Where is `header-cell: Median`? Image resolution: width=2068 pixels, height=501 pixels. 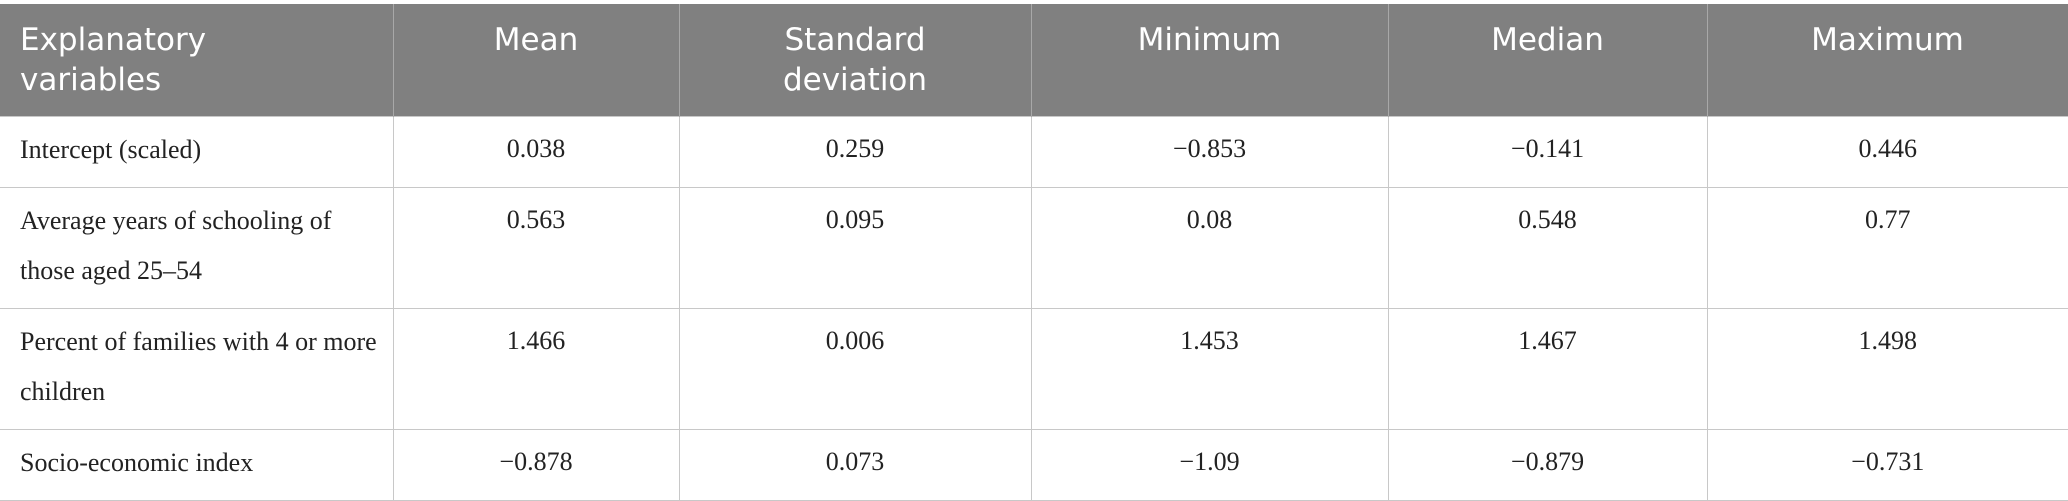
header-cell: Median is located at coordinates (1548, 60).